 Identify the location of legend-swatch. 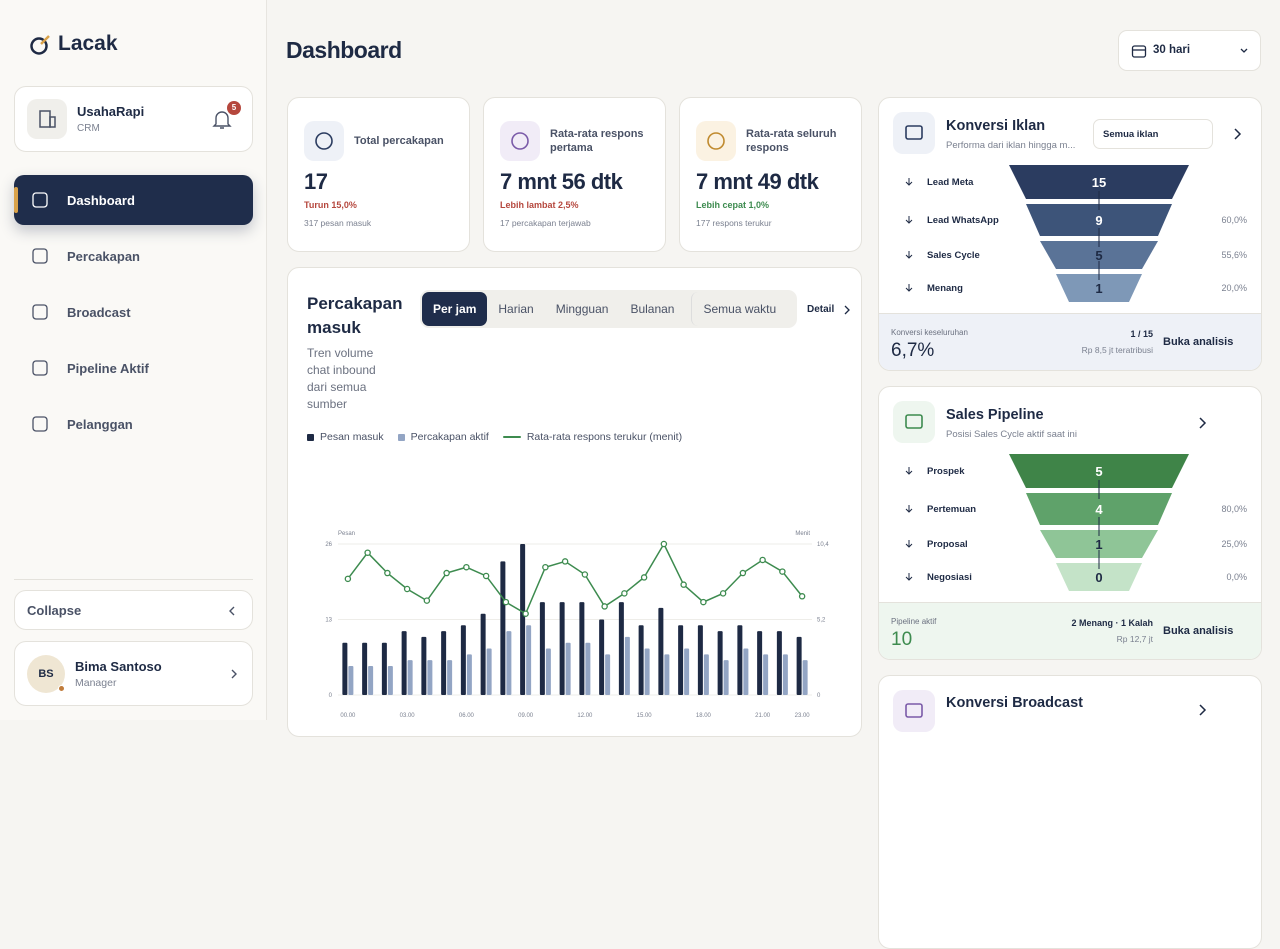
(511, 437).